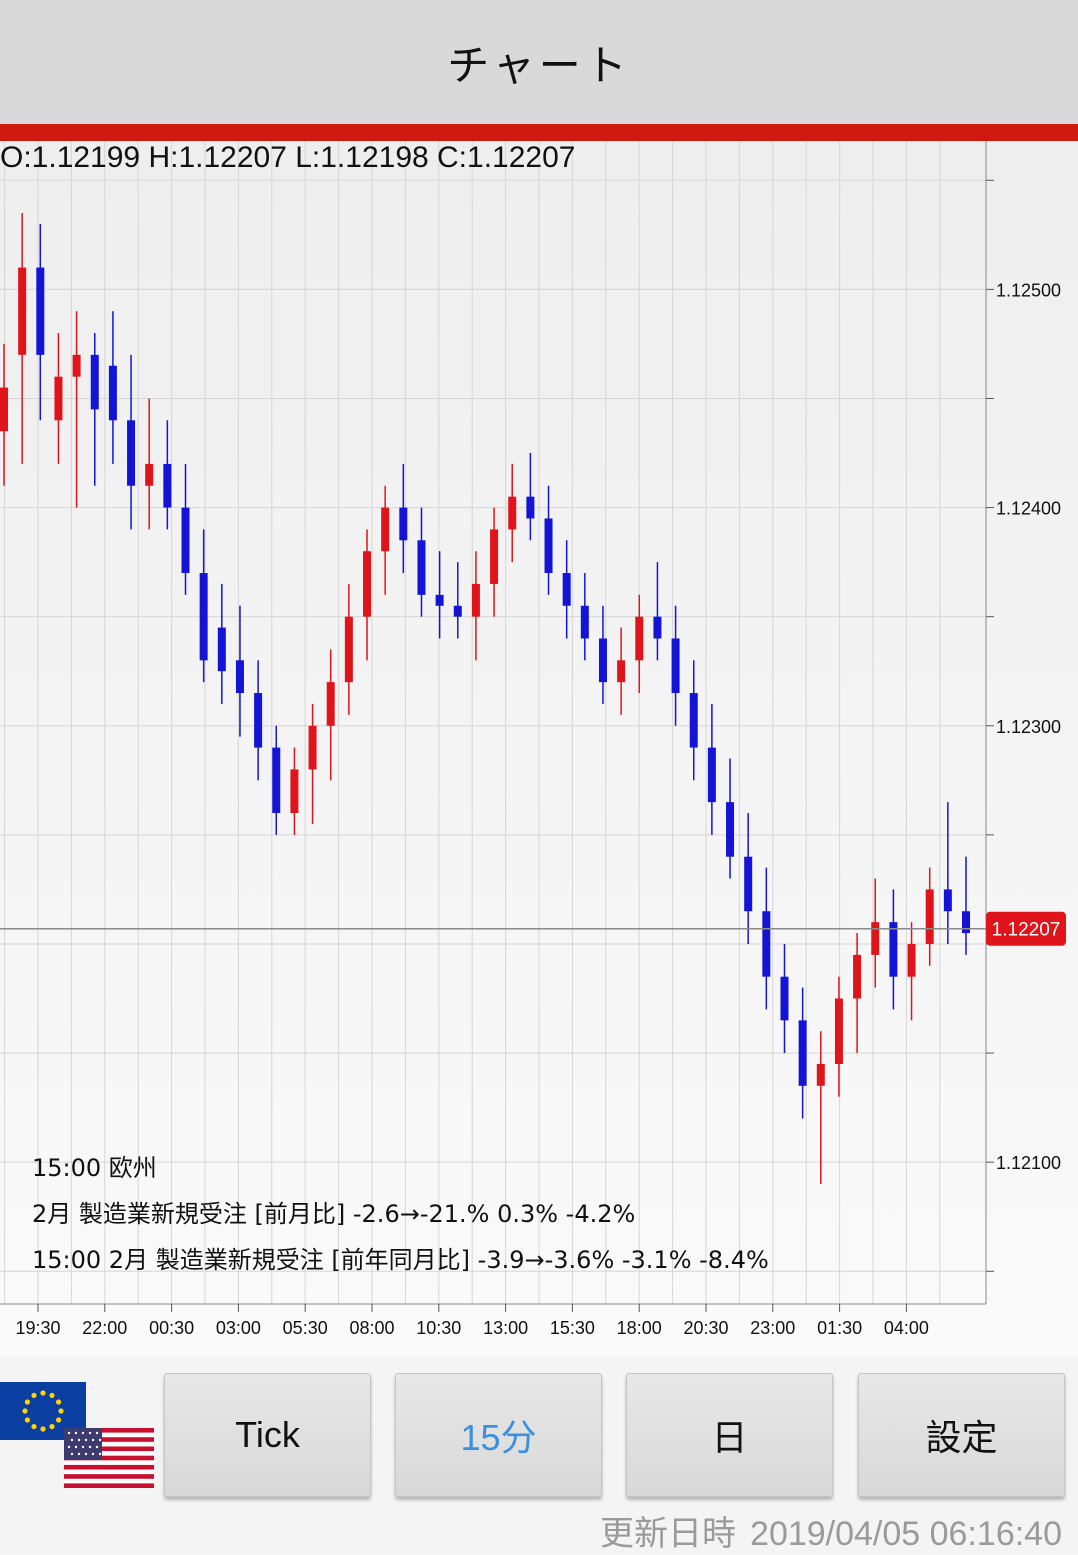  I want to click on y-tick-label: 1.12500, so click(1028, 290).